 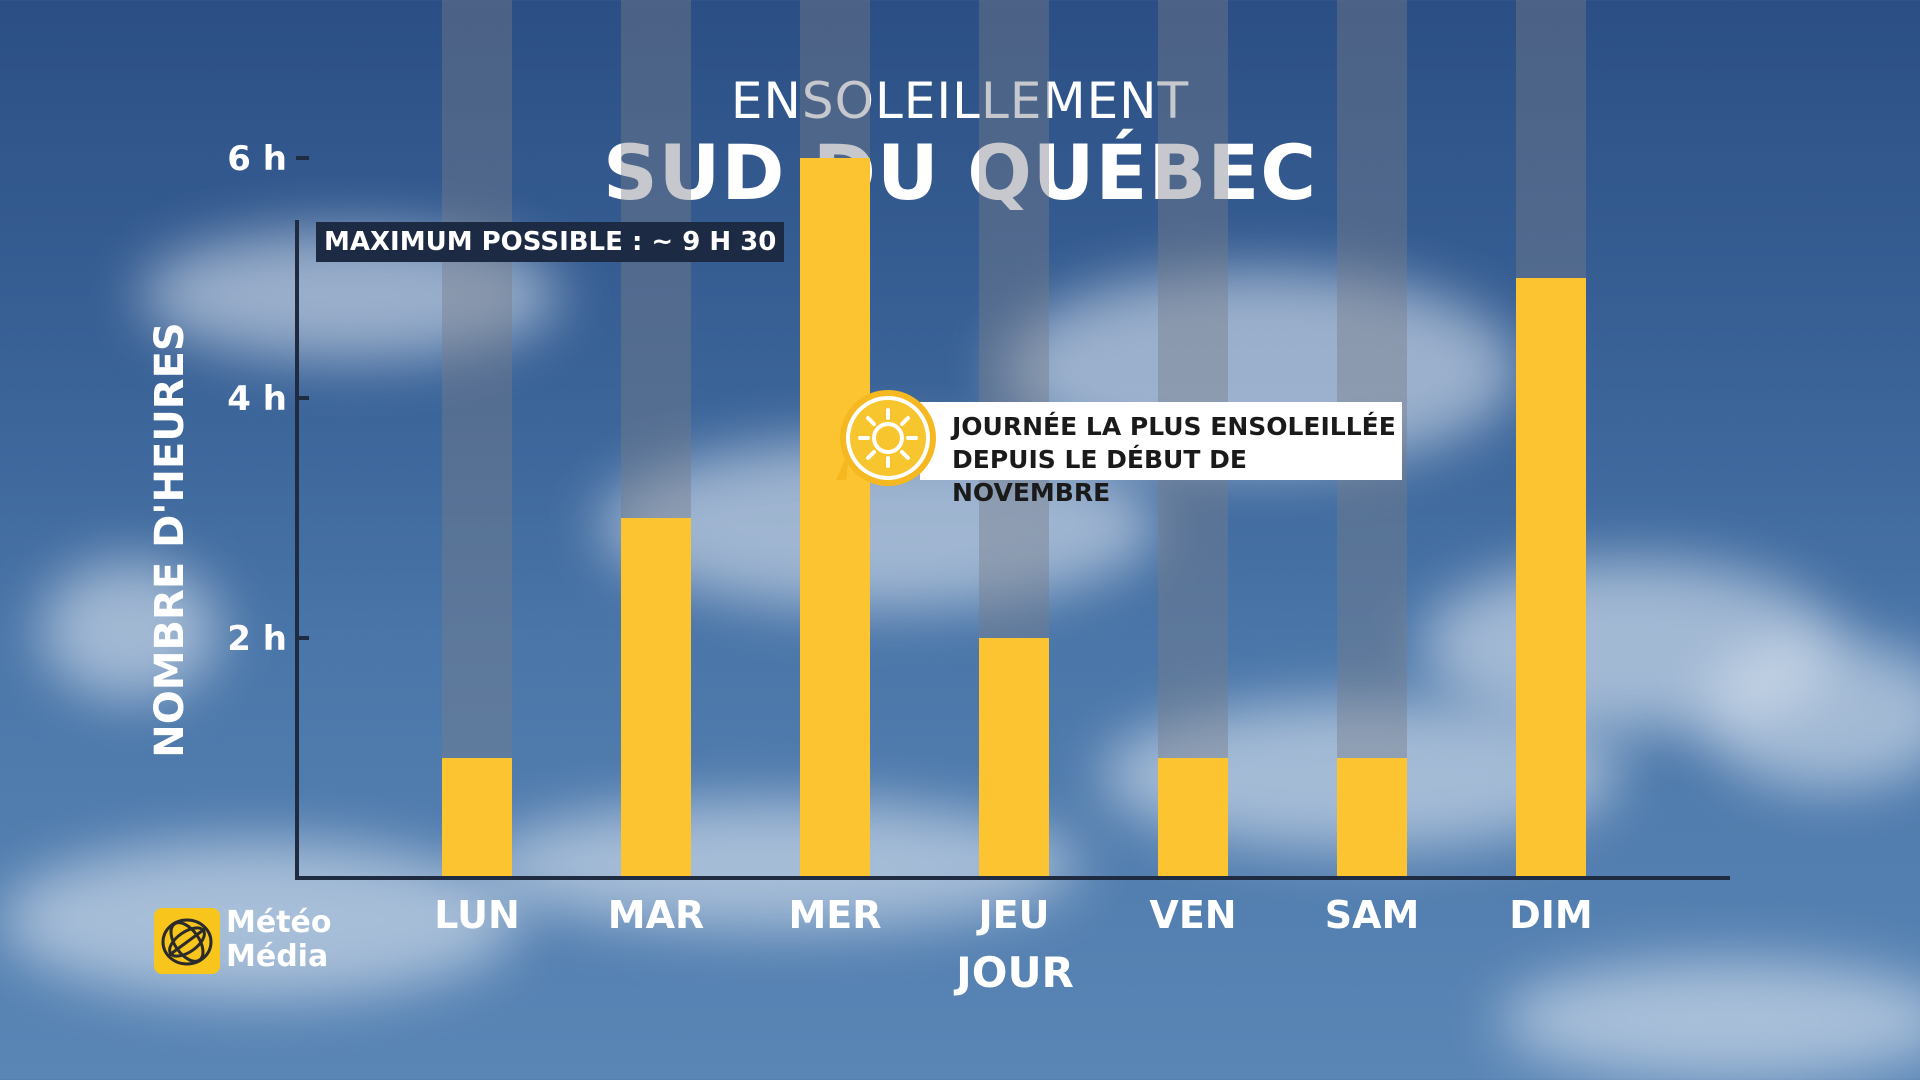 What do you see at coordinates (960, 172) in the screenshot?
I see `chart-subtitle: SUD DU QUÉBEC` at bounding box center [960, 172].